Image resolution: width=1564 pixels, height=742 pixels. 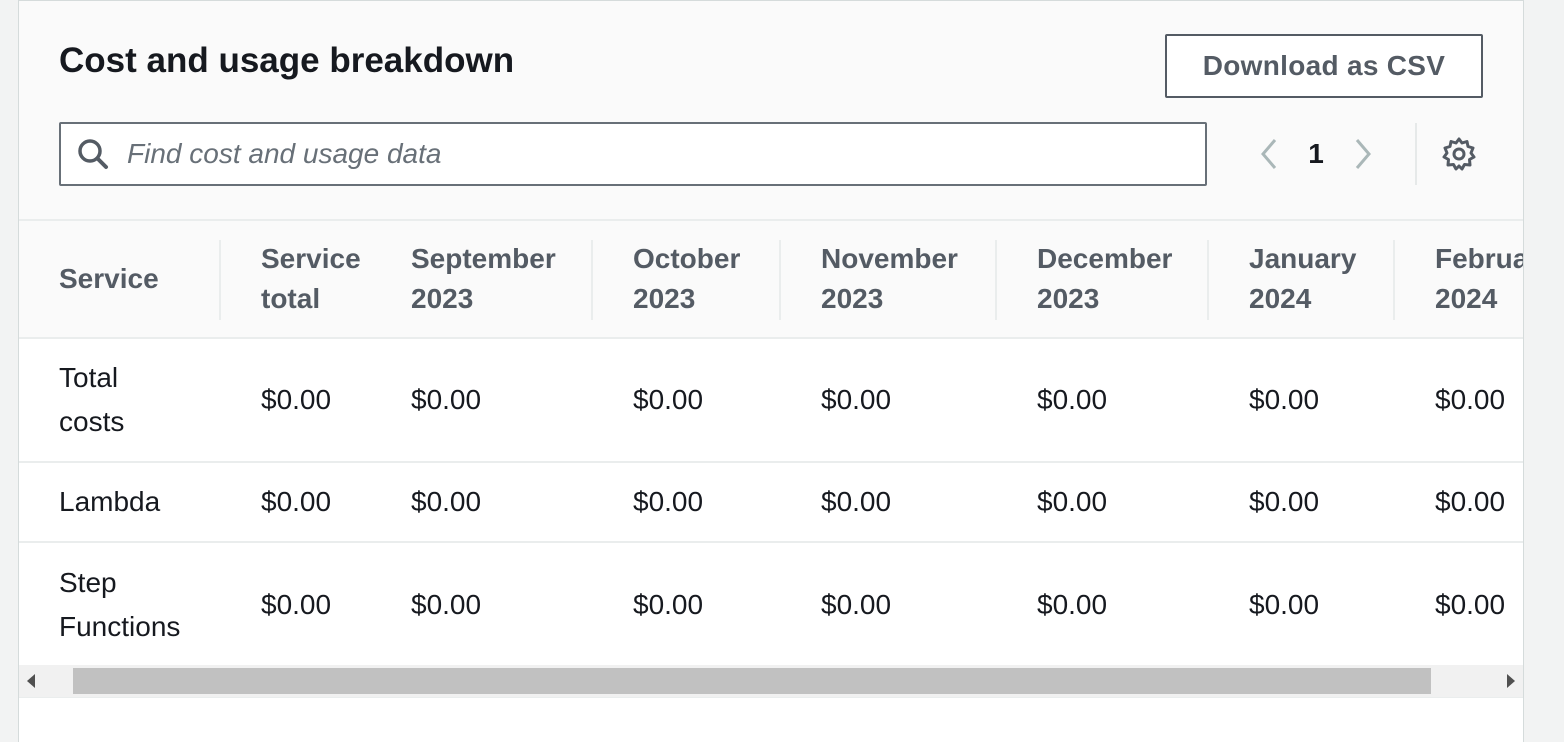 I want to click on chevron-left-icon, so click(x=1269, y=154).